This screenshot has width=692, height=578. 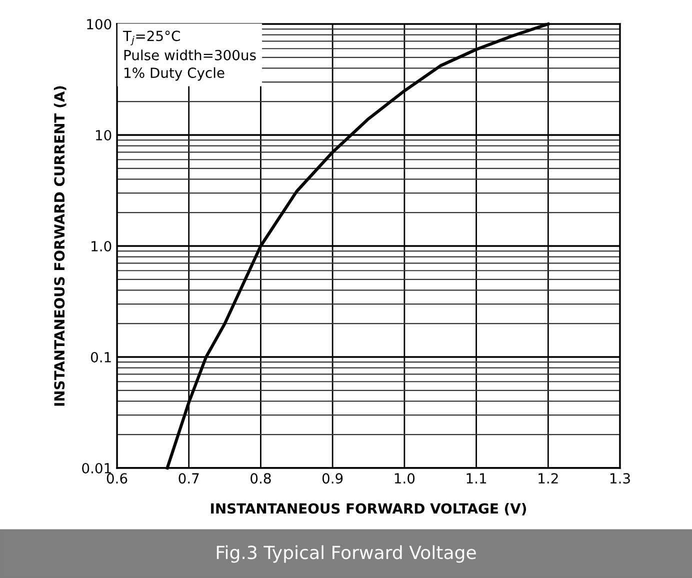 I want to click on x-tick-label: 1.1, so click(x=476, y=478).